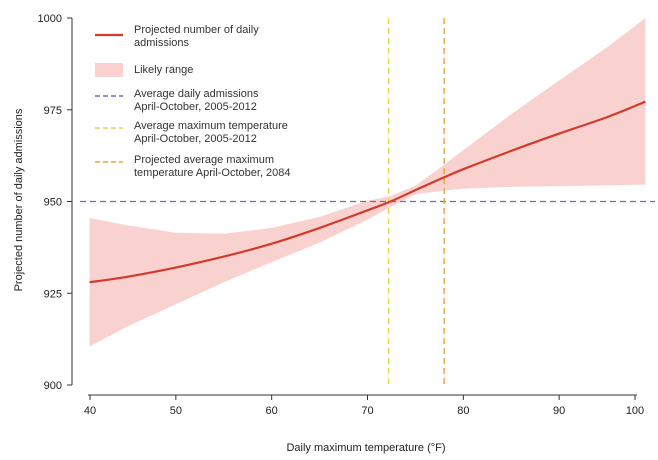  Describe the element at coordinates (53, 111) in the screenshot. I see `y-tick-label: 975` at that location.